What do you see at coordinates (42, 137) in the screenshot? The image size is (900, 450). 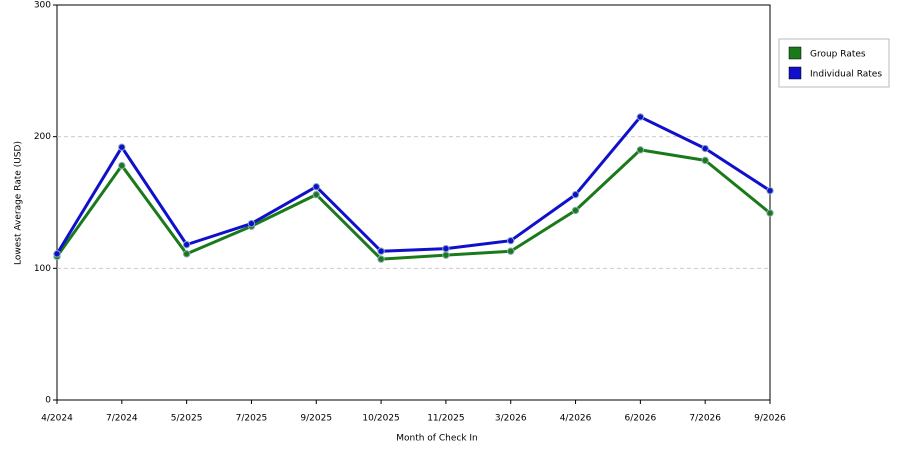 I see `y-tick-label: 200` at bounding box center [42, 137].